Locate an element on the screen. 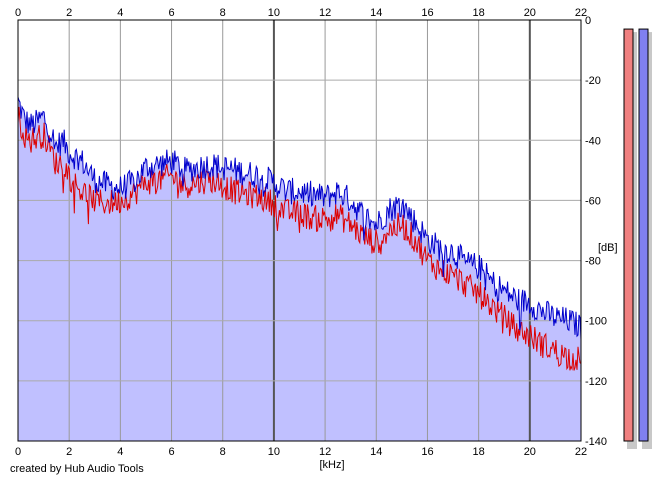 This screenshot has width=664, height=481. y-axis-label: [dB] is located at coordinates (608, 248).